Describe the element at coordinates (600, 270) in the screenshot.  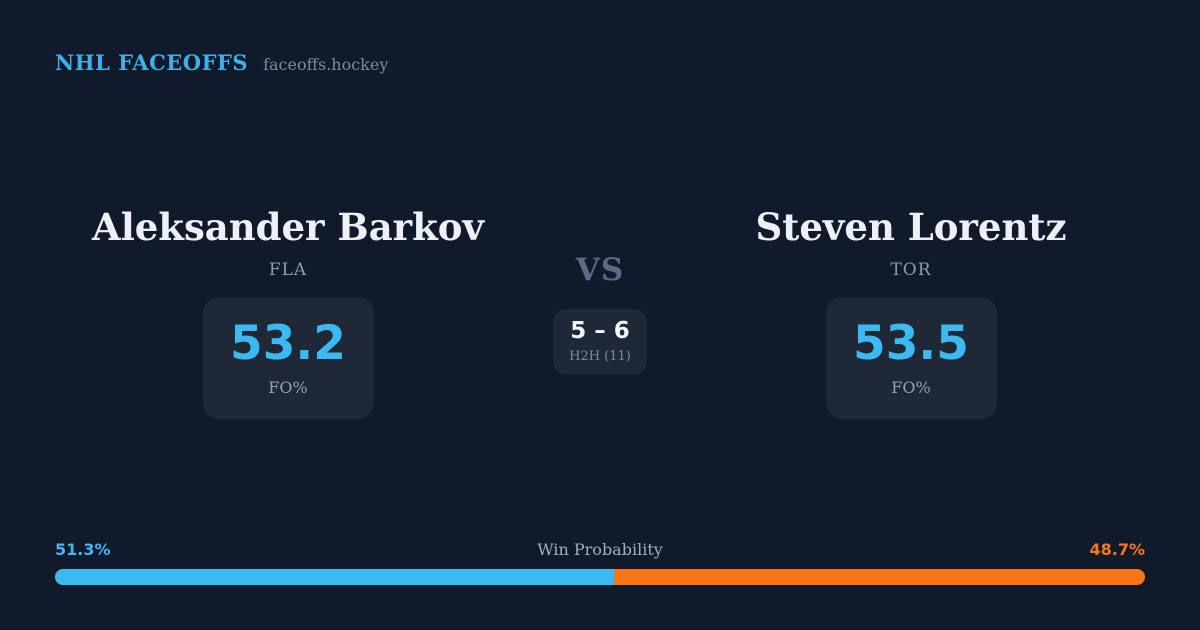
I see `vs-label: VS` at that location.